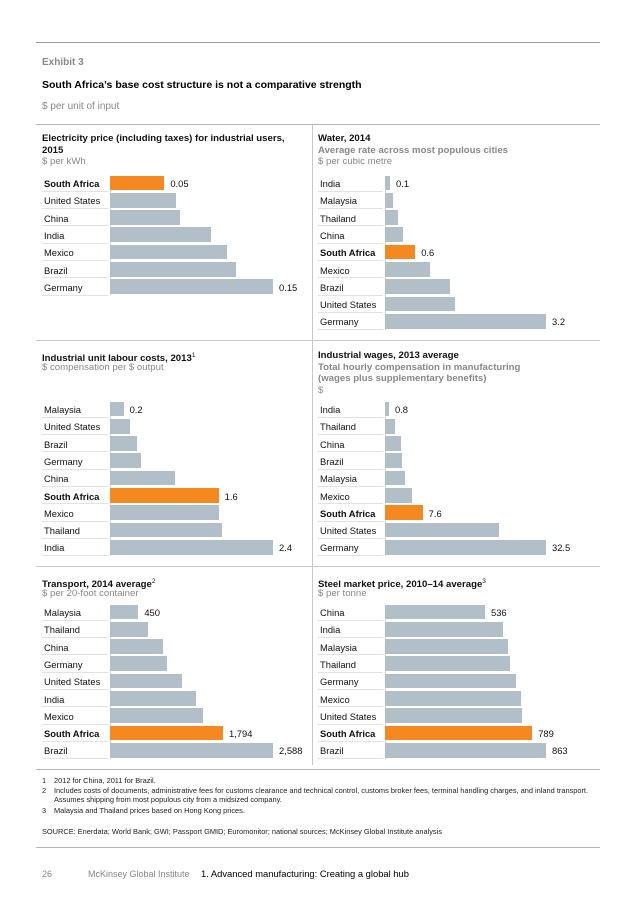  I want to click on chart-5-category-label: Thailand, so click(338, 664).